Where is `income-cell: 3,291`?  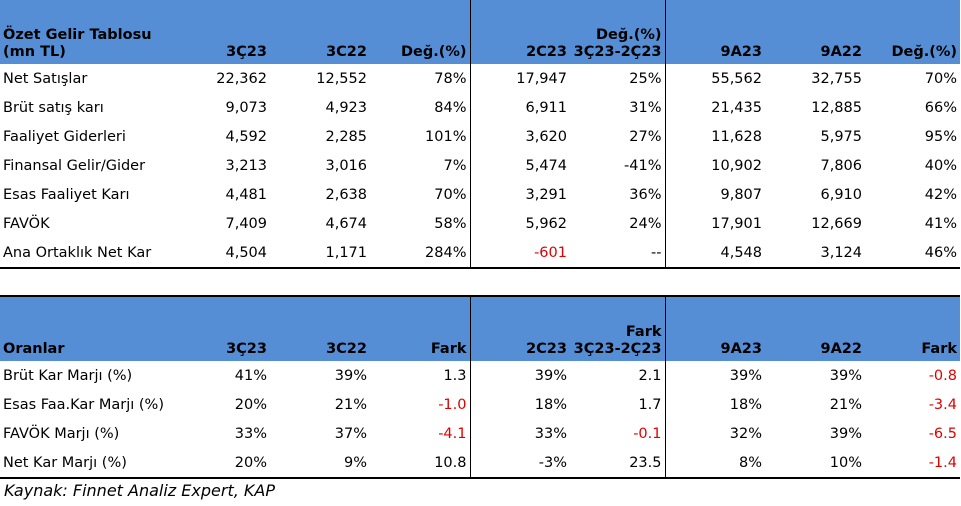
income-cell: 3,291 is located at coordinates (519, 194).